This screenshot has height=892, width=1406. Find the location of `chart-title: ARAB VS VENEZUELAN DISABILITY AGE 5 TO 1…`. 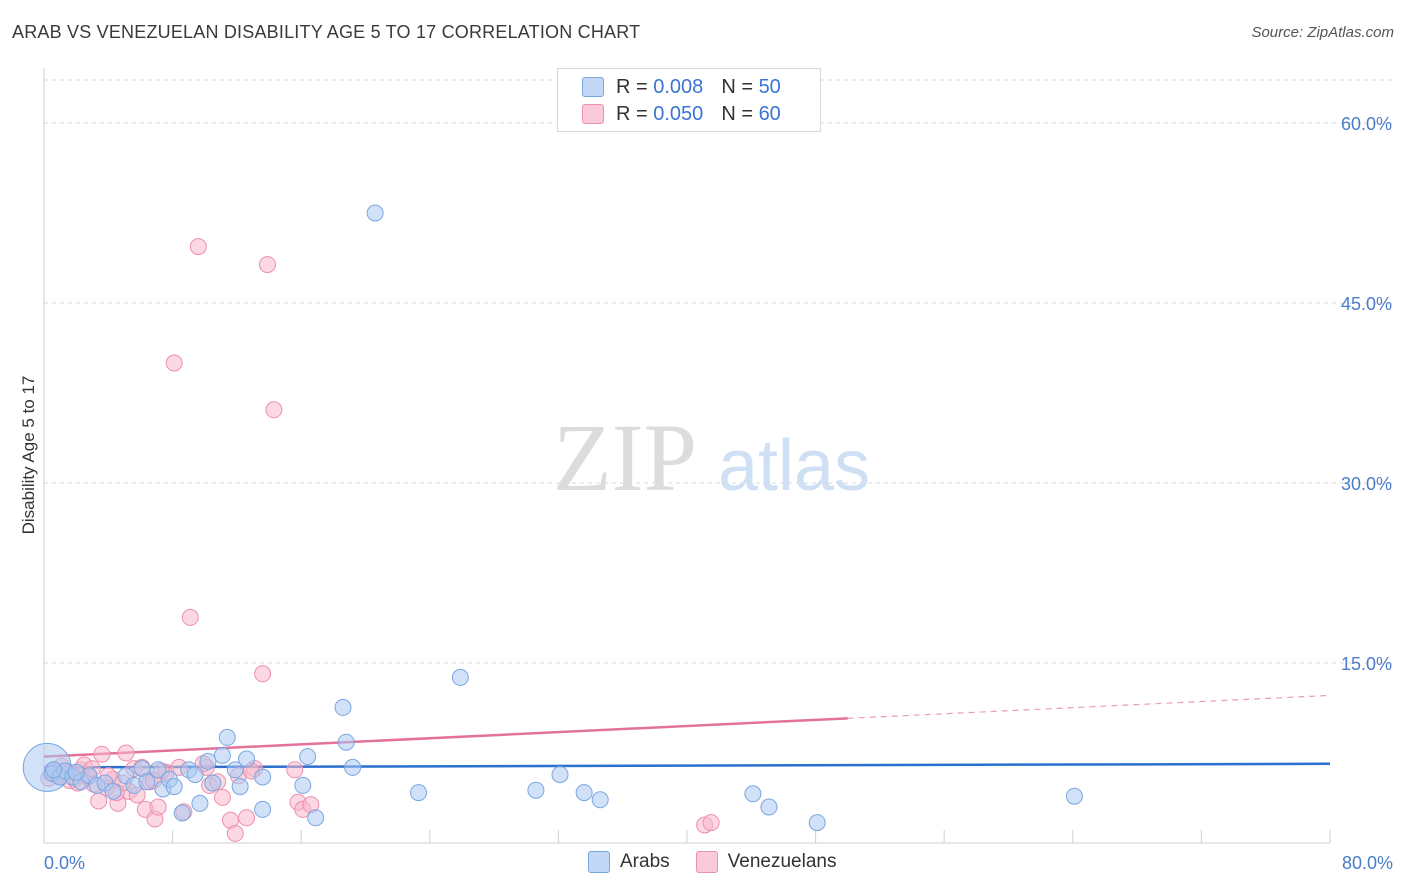

chart-title: ARAB VS VENEZUELAN DISABILITY AGE 5 TO 1… is located at coordinates (326, 32).